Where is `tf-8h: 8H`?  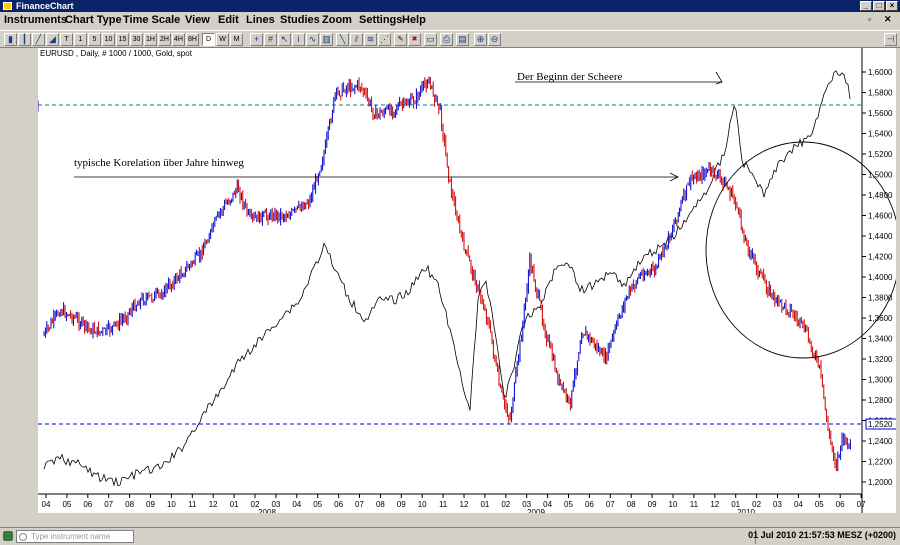 tf-8h: 8H is located at coordinates (192, 39).